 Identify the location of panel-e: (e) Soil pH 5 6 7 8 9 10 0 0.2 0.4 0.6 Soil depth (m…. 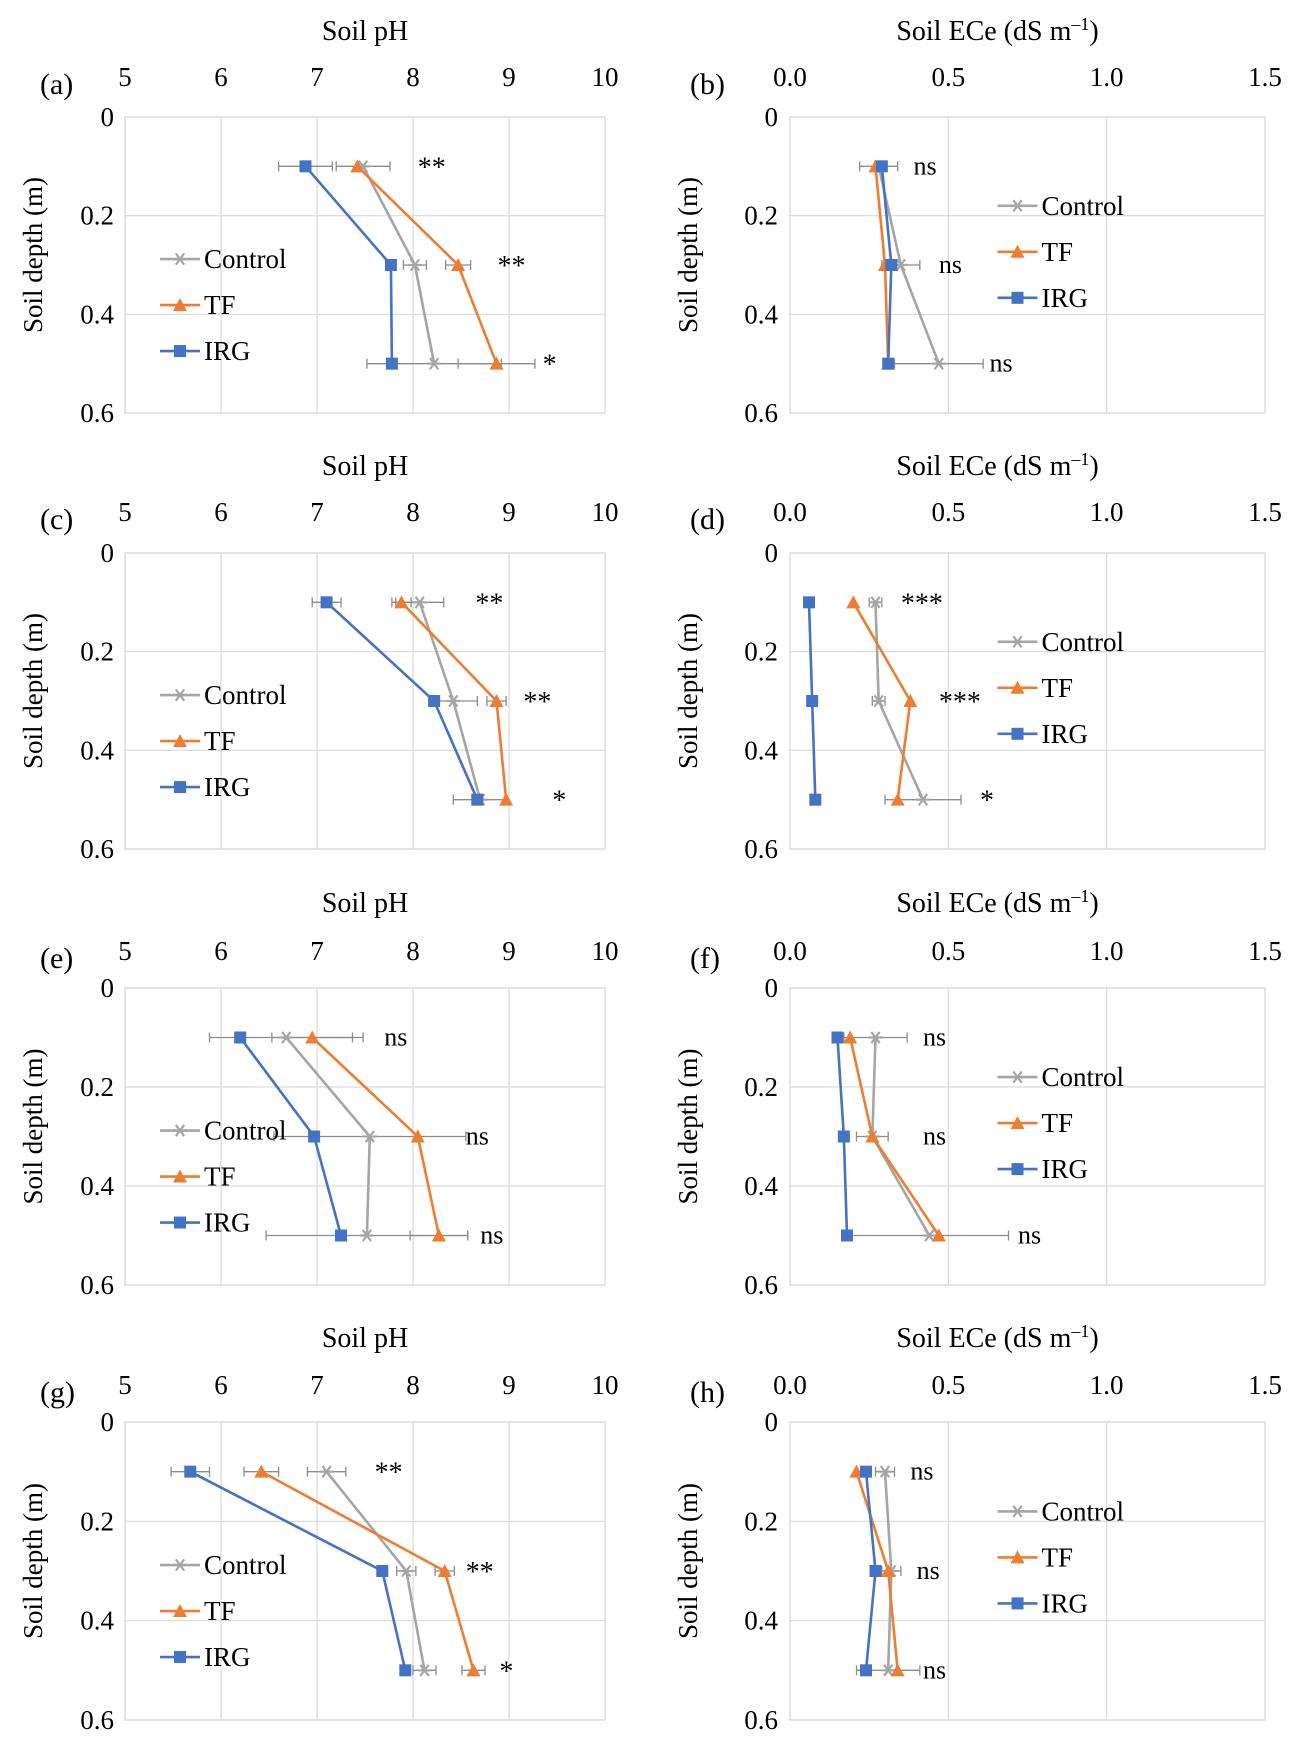
(318, 1094).